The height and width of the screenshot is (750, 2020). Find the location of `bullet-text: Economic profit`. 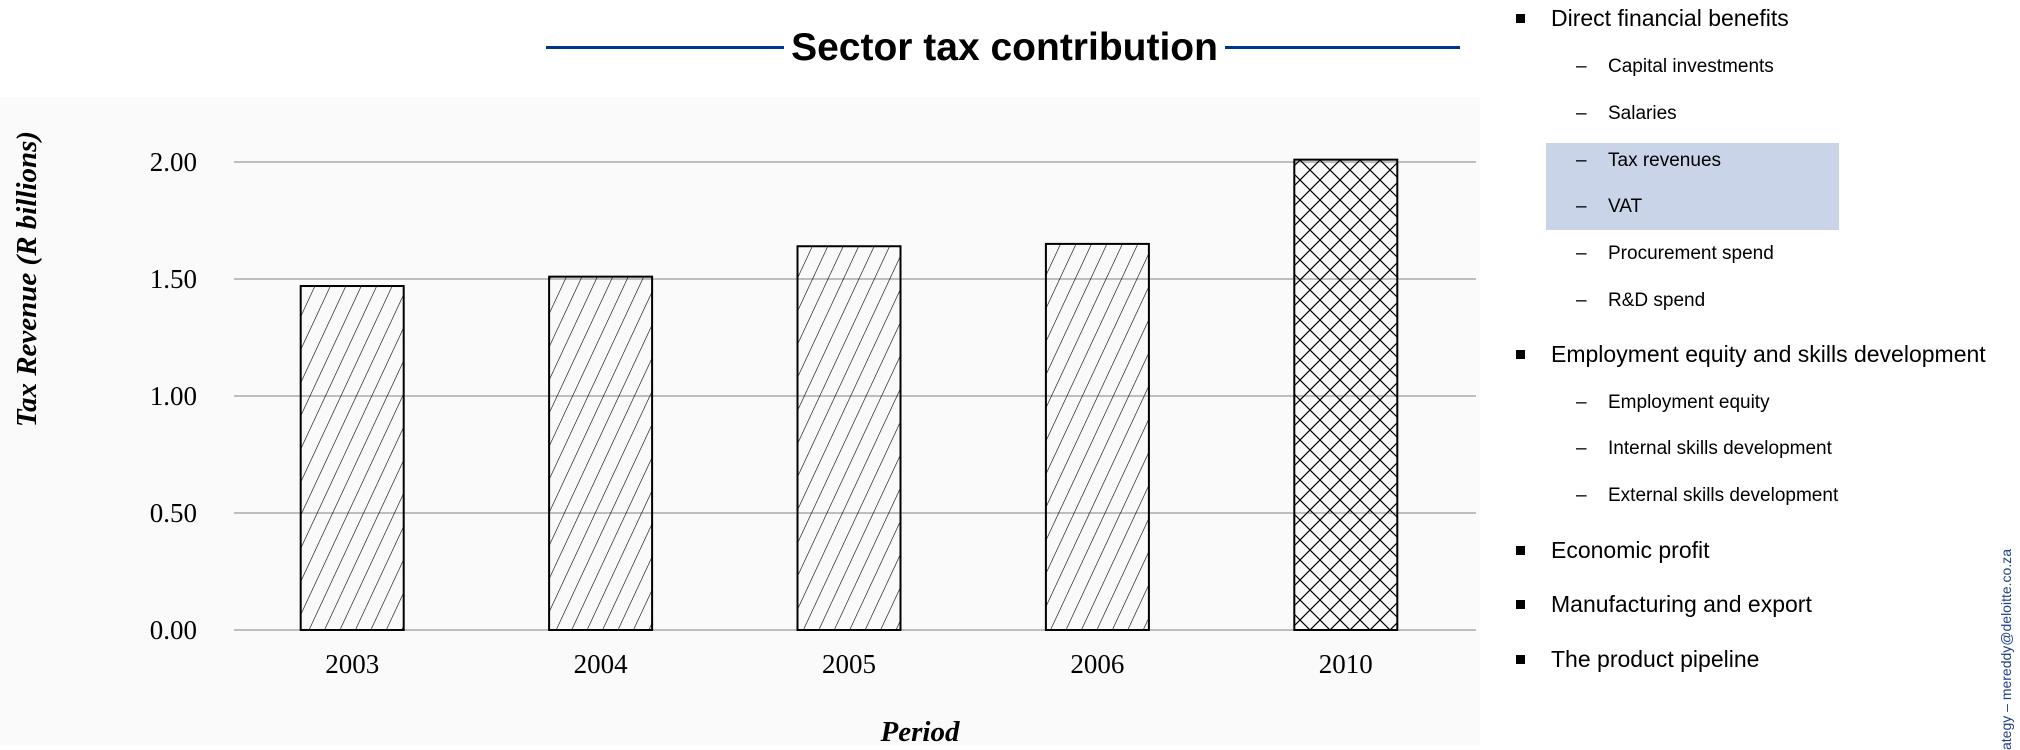

bullet-text: Economic profit is located at coordinates (1630, 550).